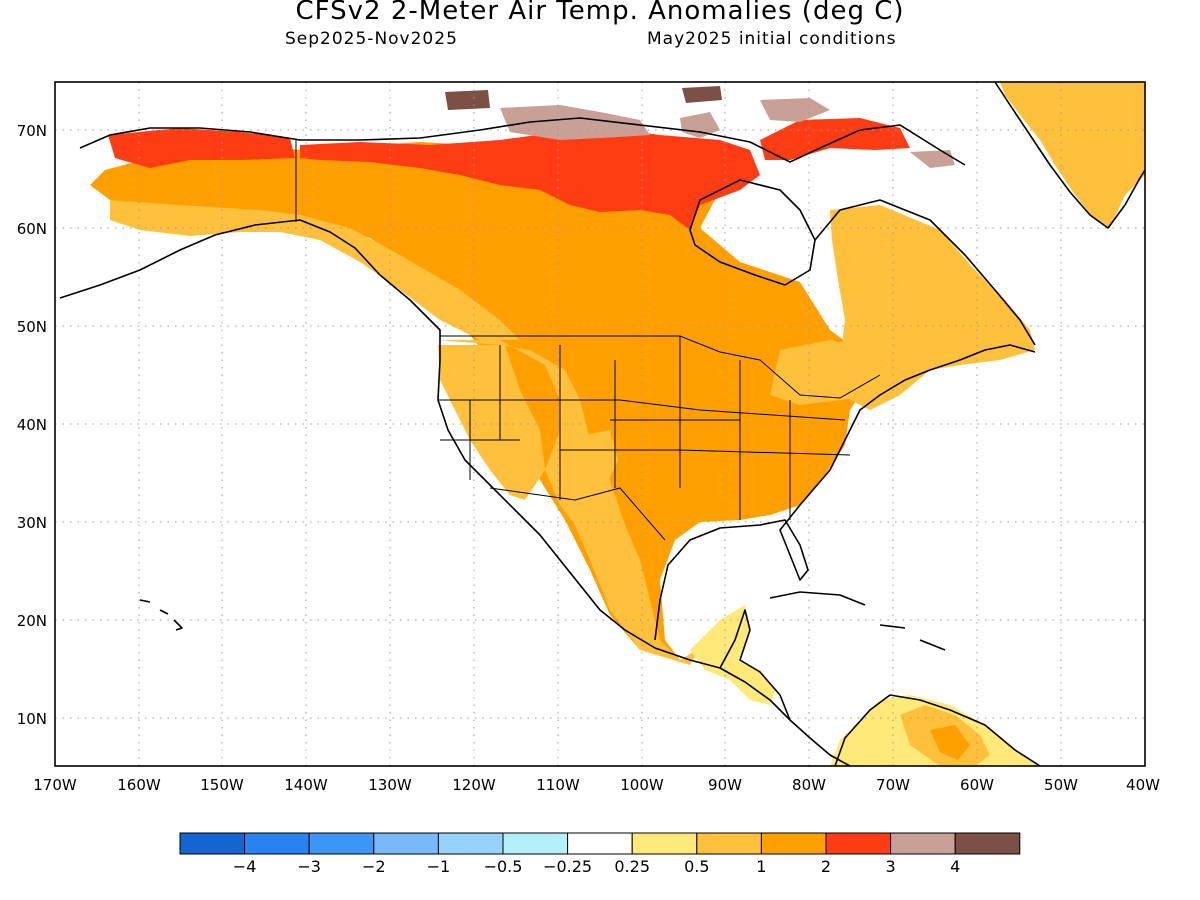  Describe the element at coordinates (755, 665) in the screenshot. I see `coastline-central-america` at that location.